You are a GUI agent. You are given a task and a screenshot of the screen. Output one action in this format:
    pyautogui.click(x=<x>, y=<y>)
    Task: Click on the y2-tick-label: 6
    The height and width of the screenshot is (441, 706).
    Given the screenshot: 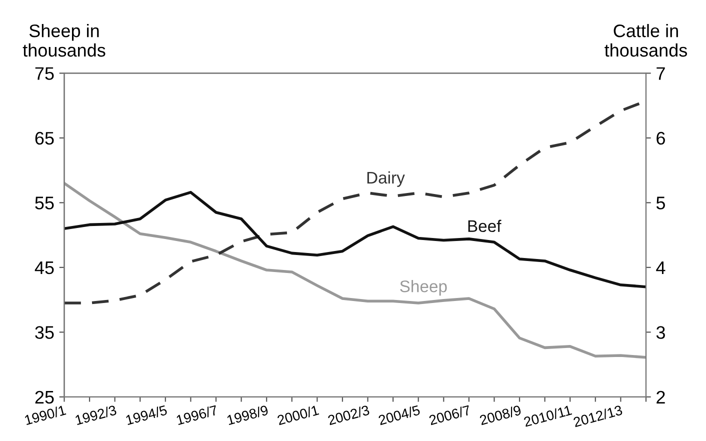 What is the action you would take?
    pyautogui.click(x=660, y=138)
    